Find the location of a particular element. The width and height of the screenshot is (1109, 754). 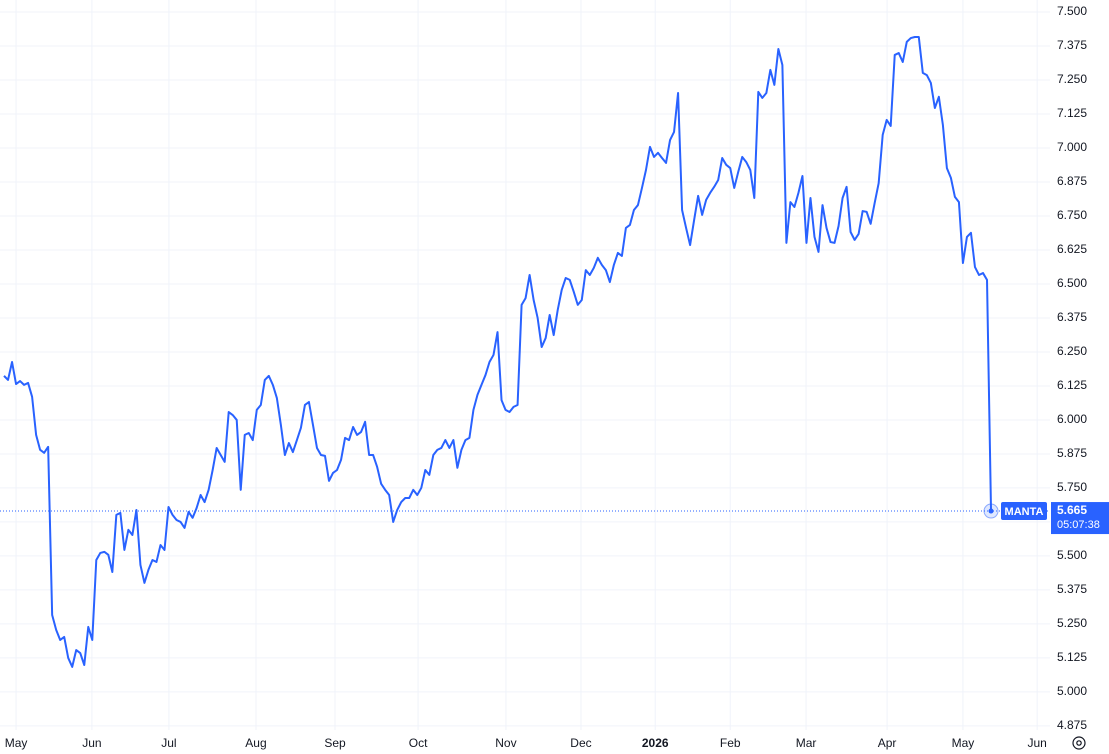

x-tick-label: Feb is located at coordinates (730, 743).